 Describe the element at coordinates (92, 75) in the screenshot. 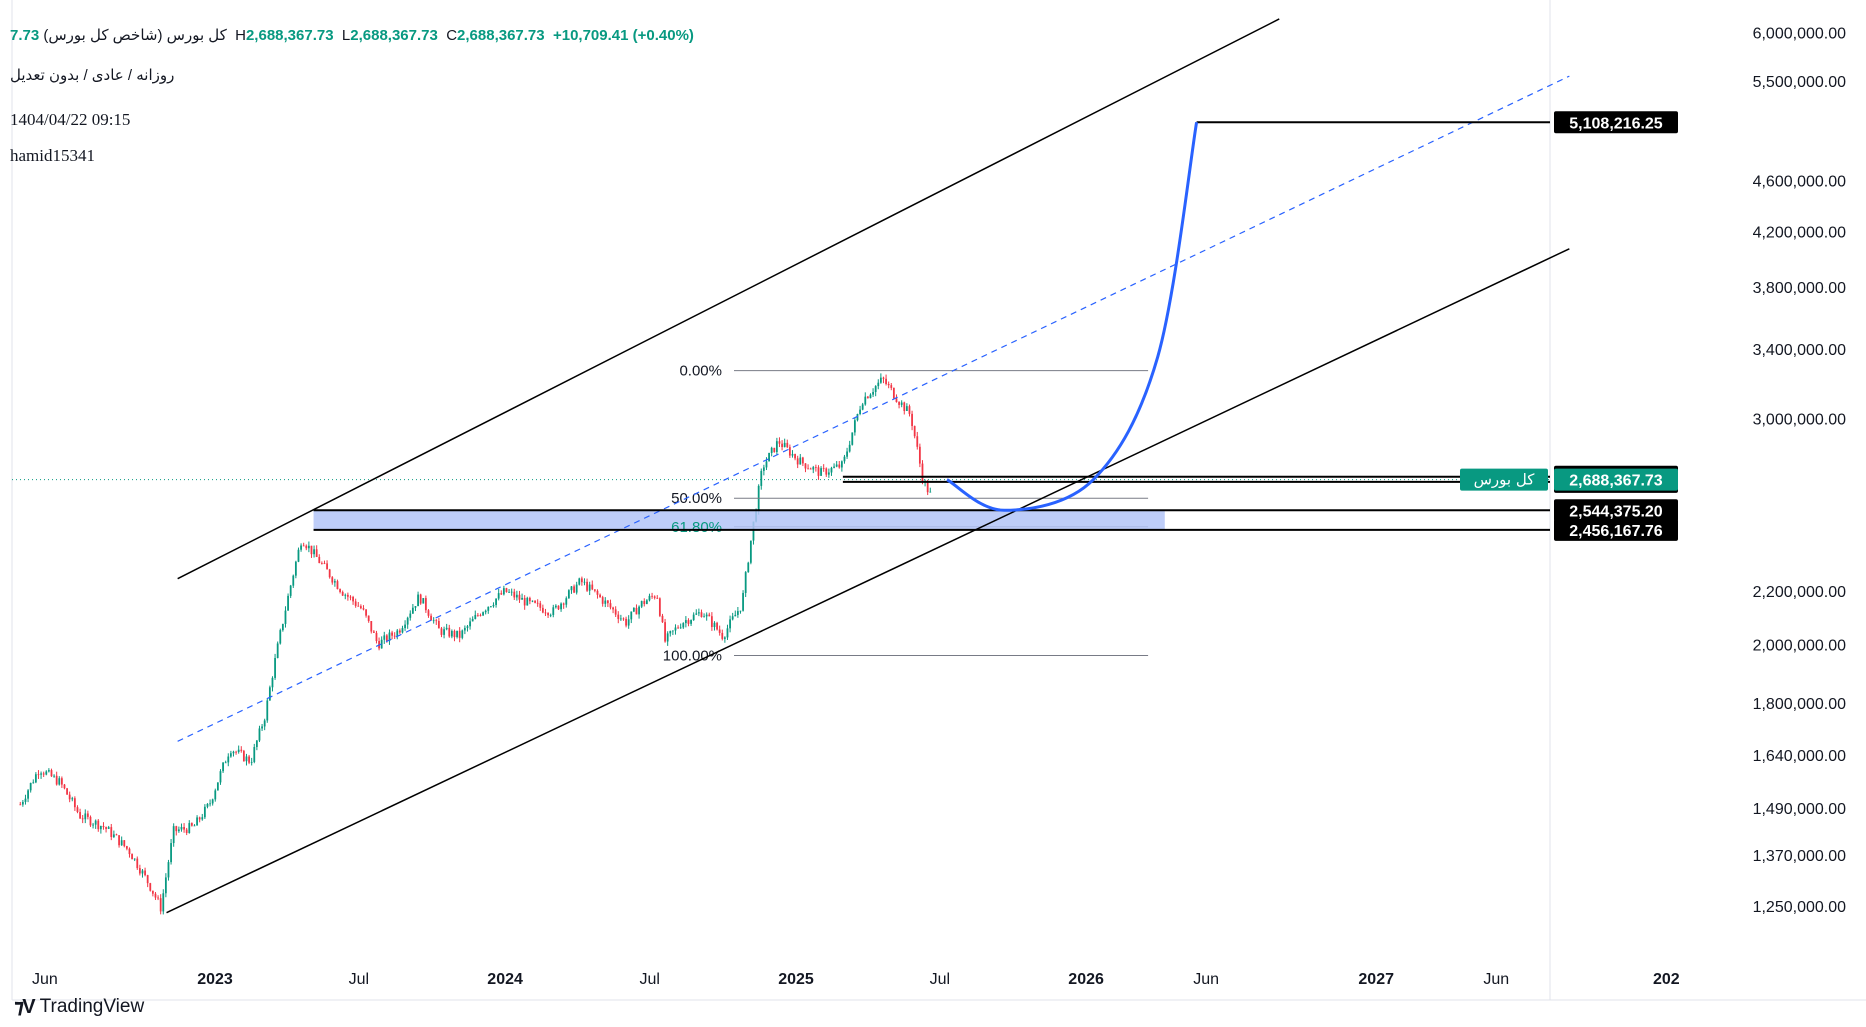

I see `chart-subtitle: روزانه / عادی / بدون تعدیل` at that location.